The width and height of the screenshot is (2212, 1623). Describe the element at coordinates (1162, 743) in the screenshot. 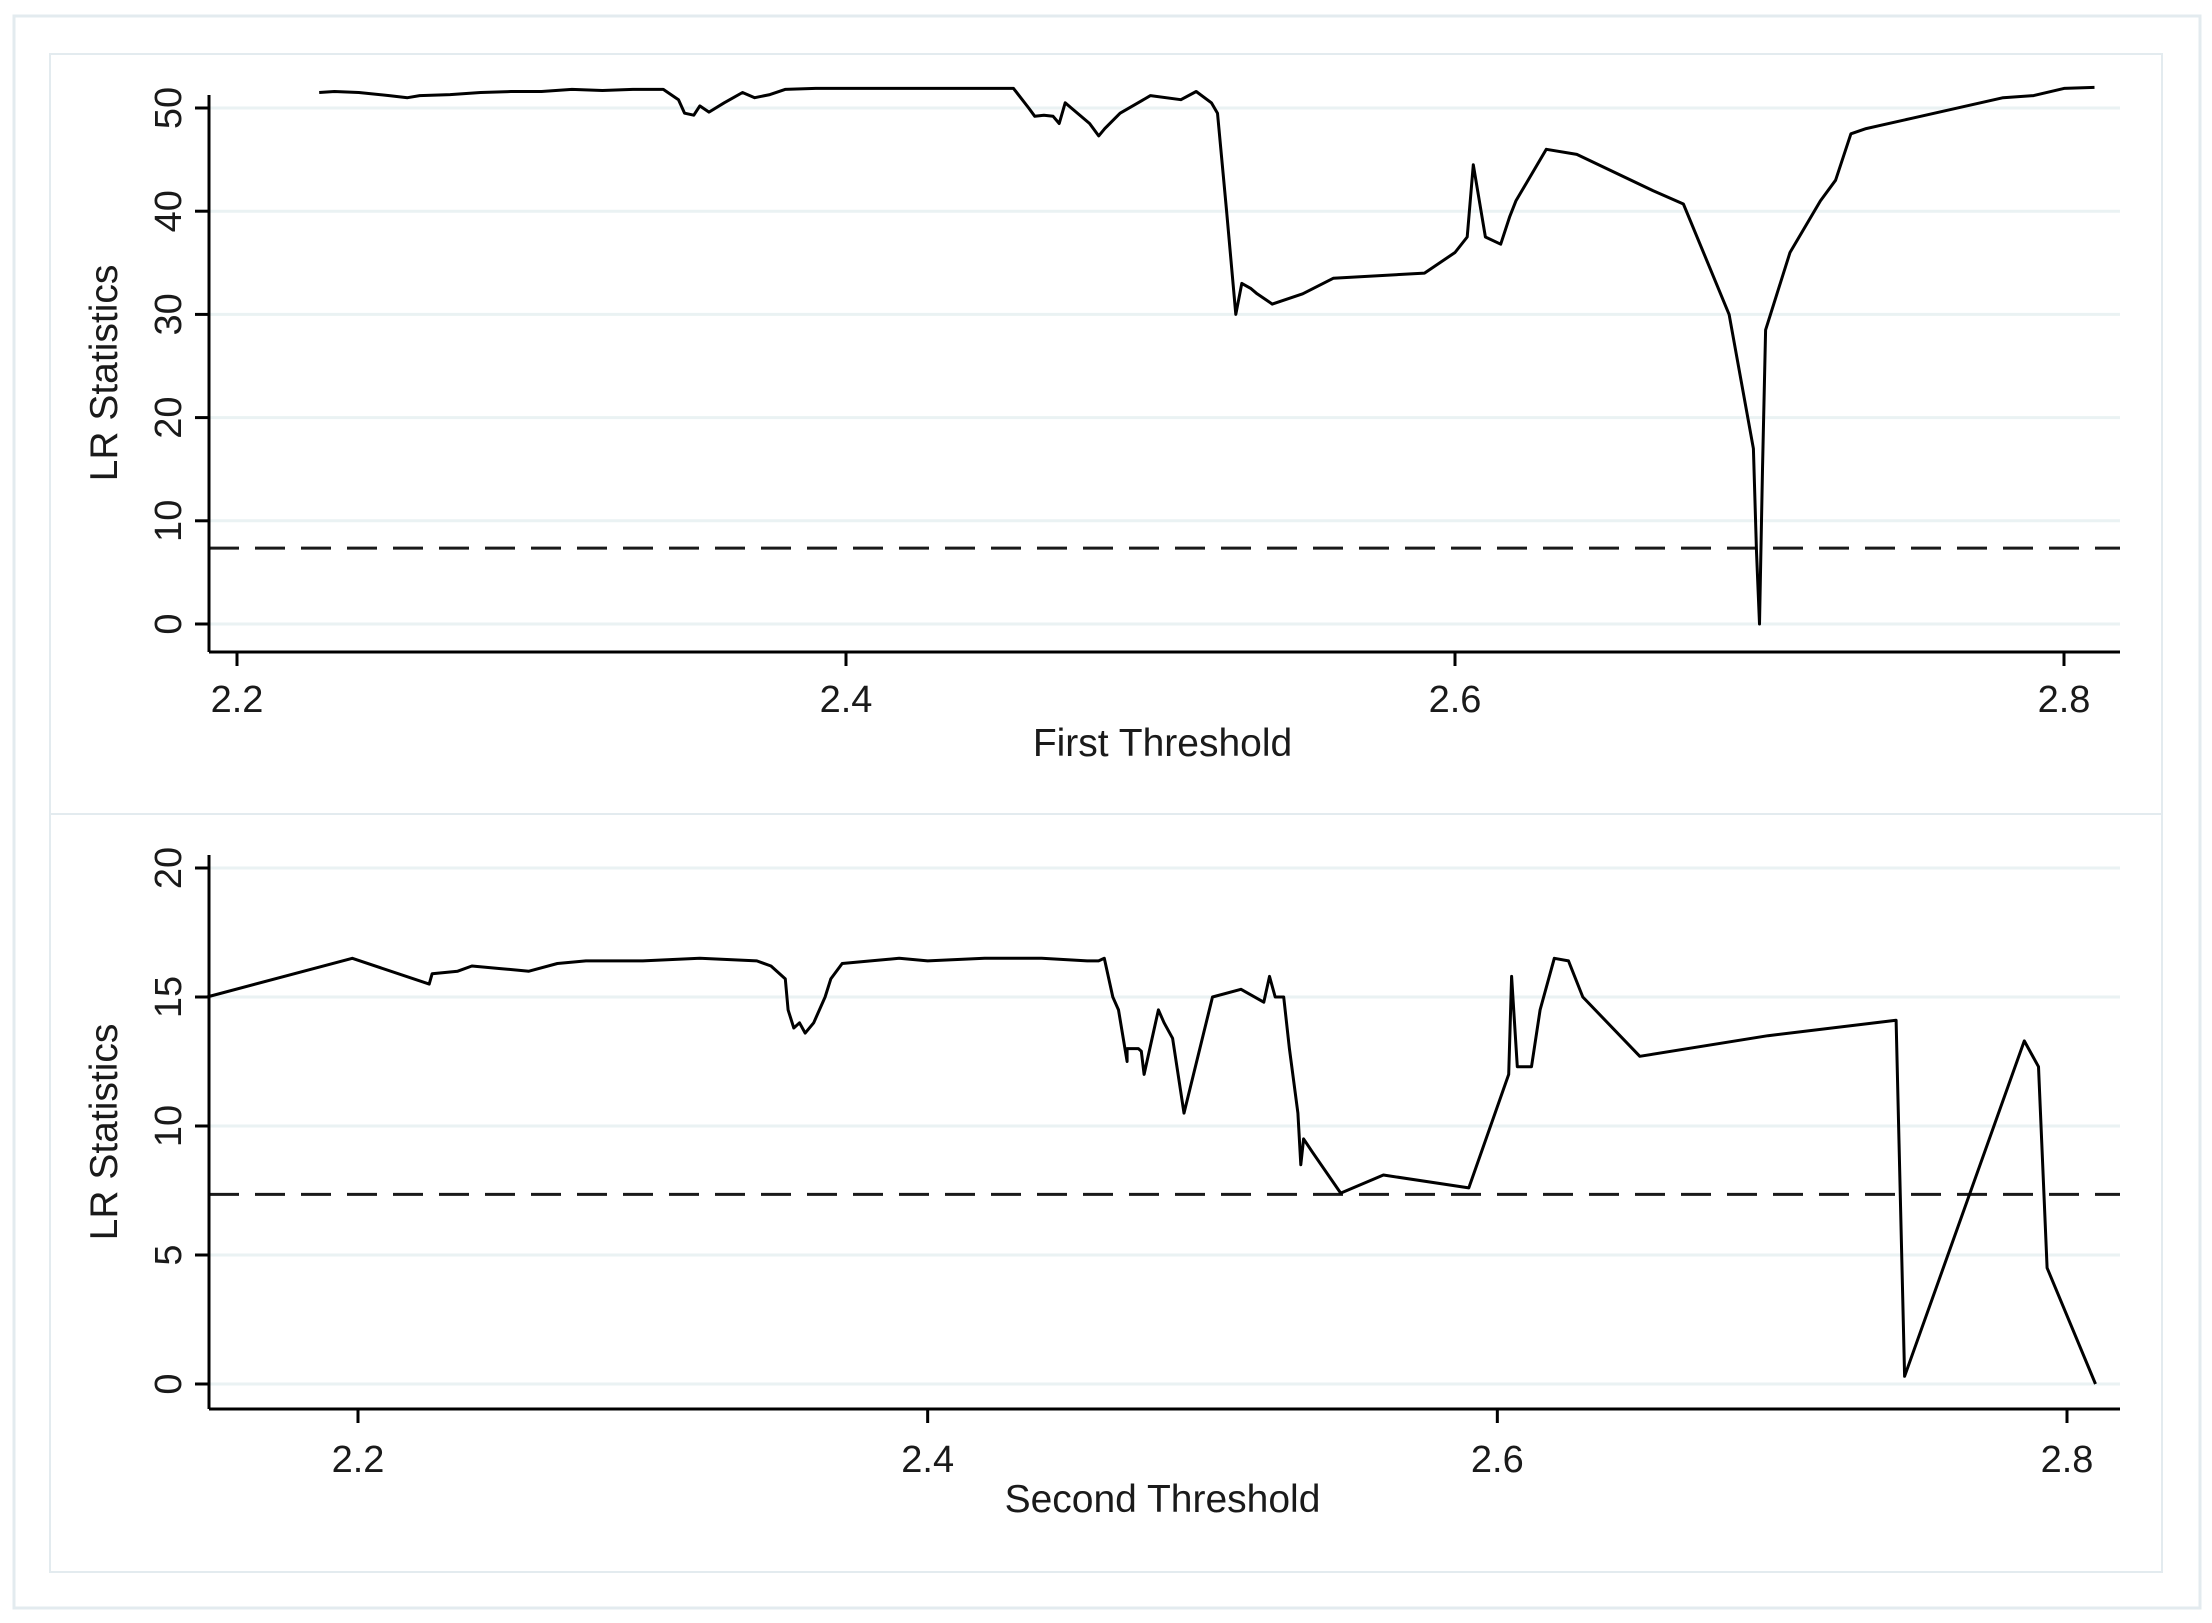

I see `x-axis-title: First Threshold` at that location.